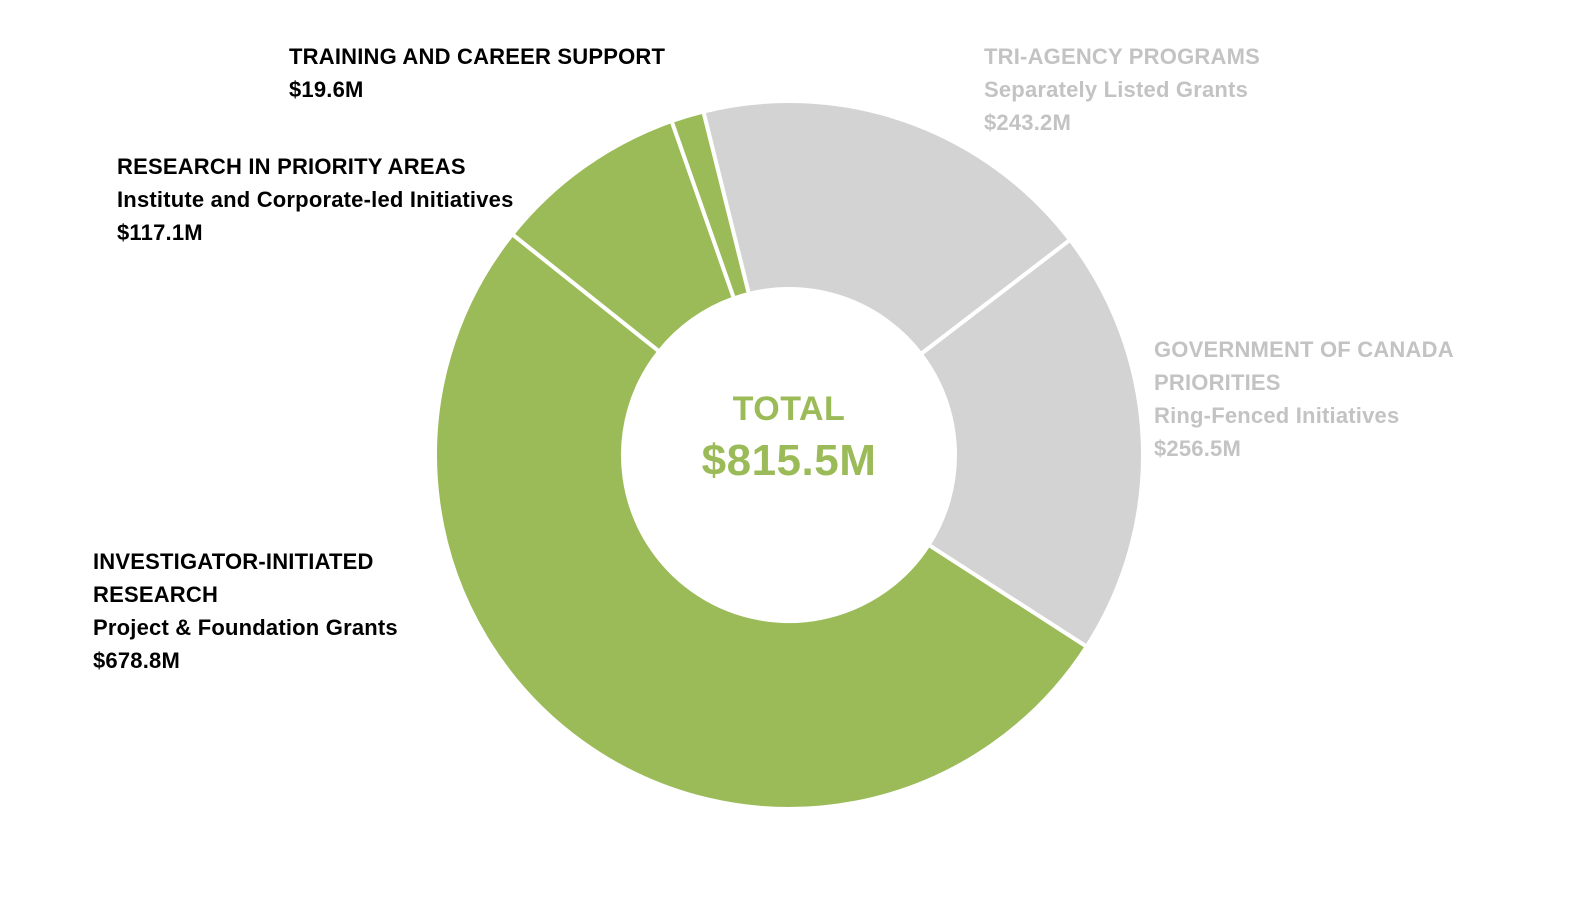 This screenshot has height=900, width=1577. I want to click on slice-value: $19.6M, so click(326, 89).